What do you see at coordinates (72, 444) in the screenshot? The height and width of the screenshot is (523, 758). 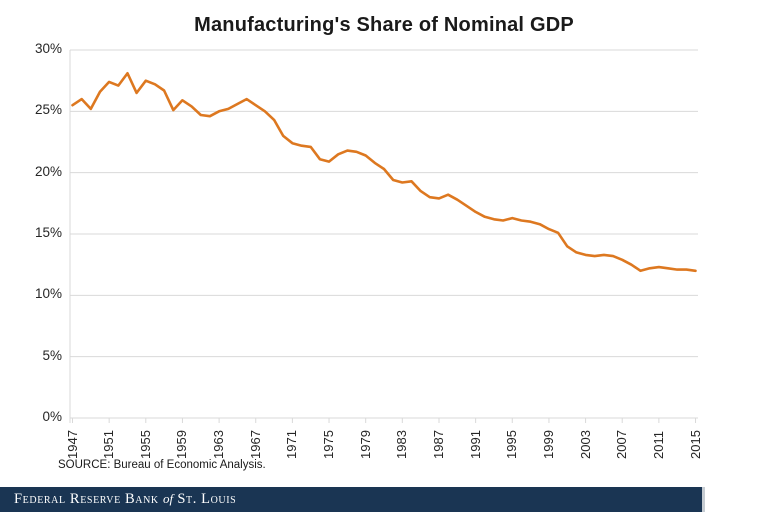 I see `x-tick-label: 1947` at bounding box center [72, 444].